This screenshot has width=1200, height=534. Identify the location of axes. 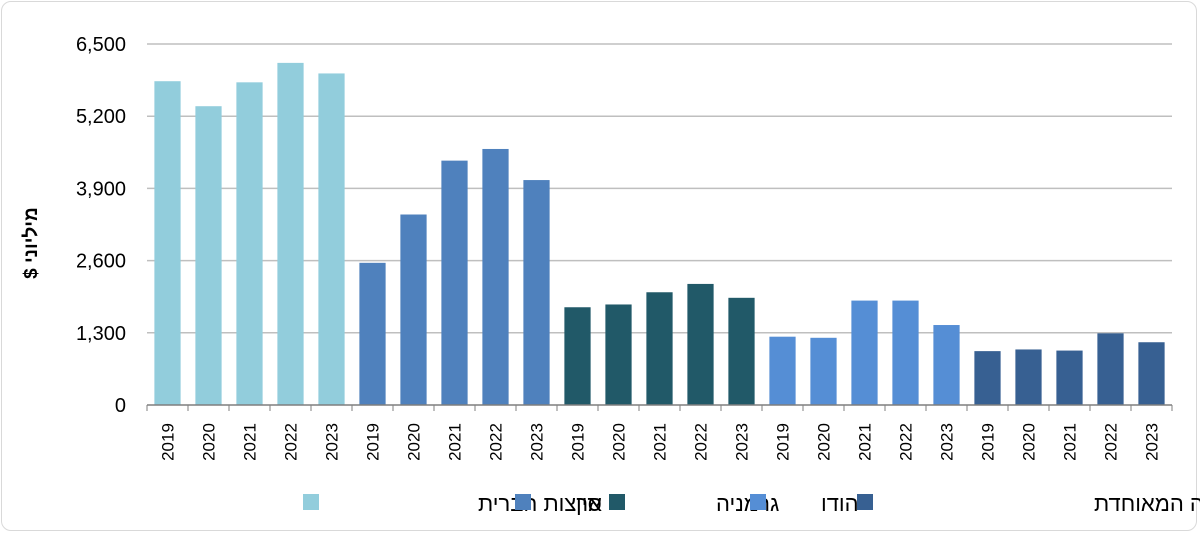
(659, 407).